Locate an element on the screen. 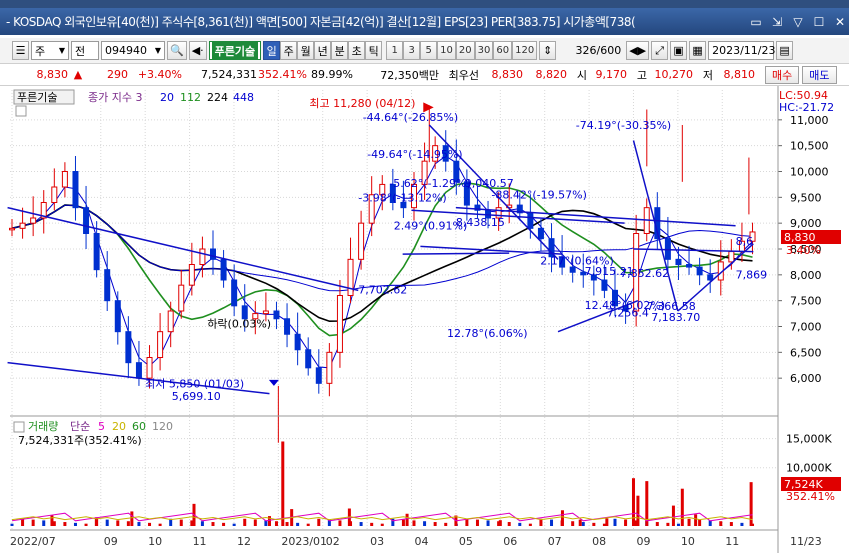  maximize-icon: ☐ is located at coordinates (819, 21).